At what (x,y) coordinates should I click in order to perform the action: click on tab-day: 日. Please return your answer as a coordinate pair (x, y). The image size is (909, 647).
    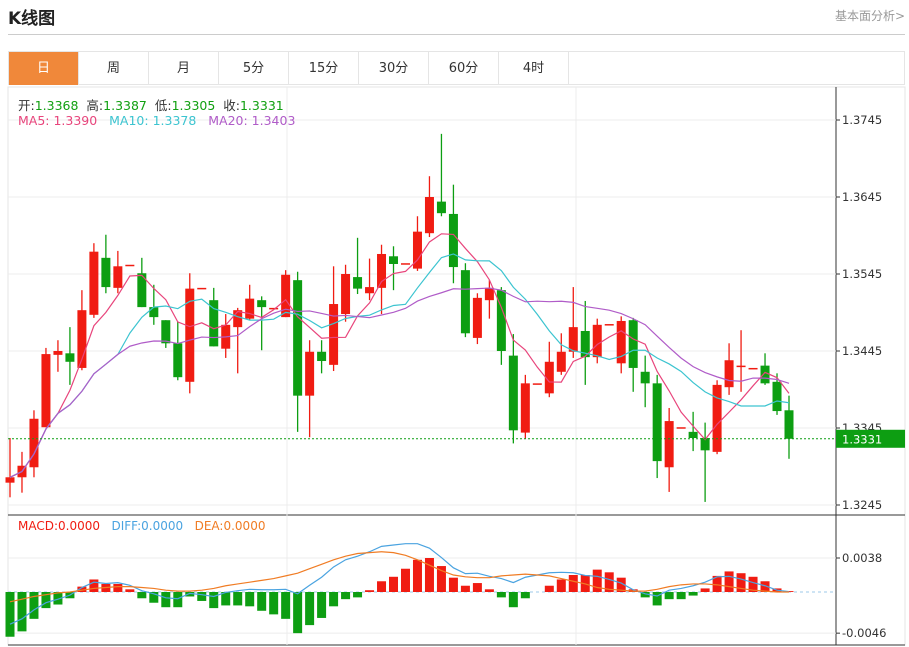
    Looking at the image, I should click on (44, 68).